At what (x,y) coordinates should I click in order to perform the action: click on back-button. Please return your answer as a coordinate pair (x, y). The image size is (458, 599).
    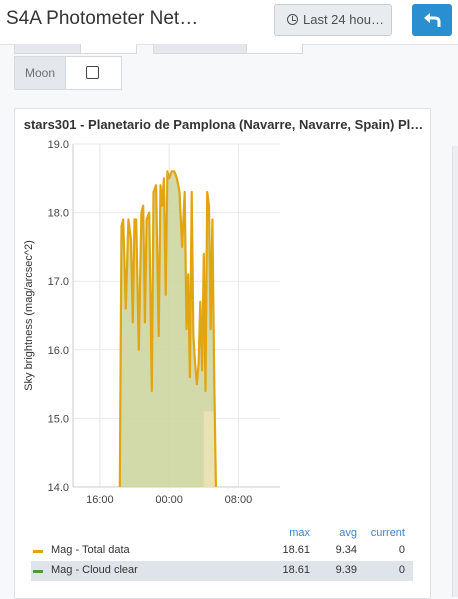
    Looking at the image, I should click on (432, 20).